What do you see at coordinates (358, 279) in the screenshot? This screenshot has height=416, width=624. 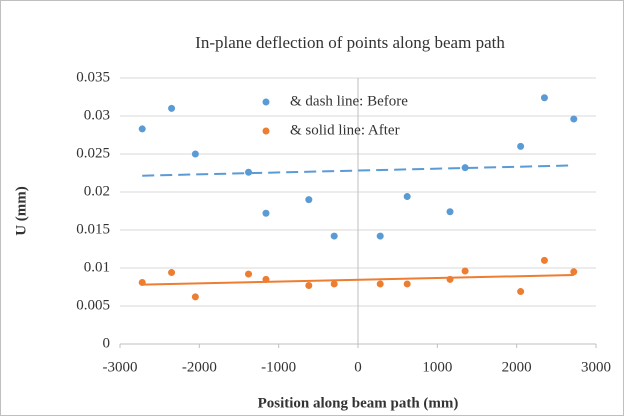 I see `trend-line` at bounding box center [358, 279].